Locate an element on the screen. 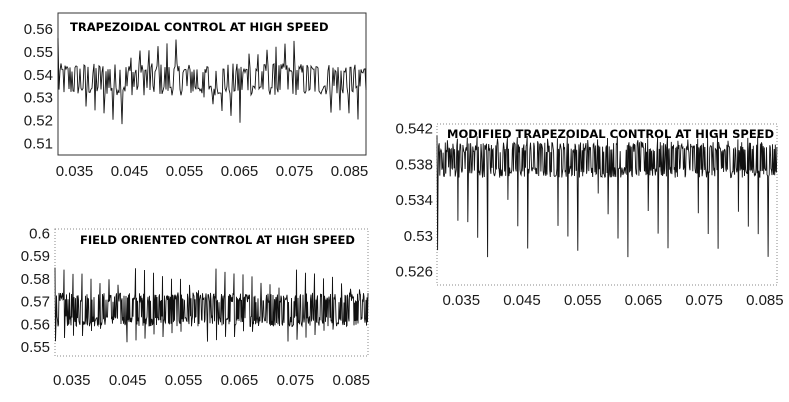  y-tick-label: 0.52 is located at coordinates (38, 121).